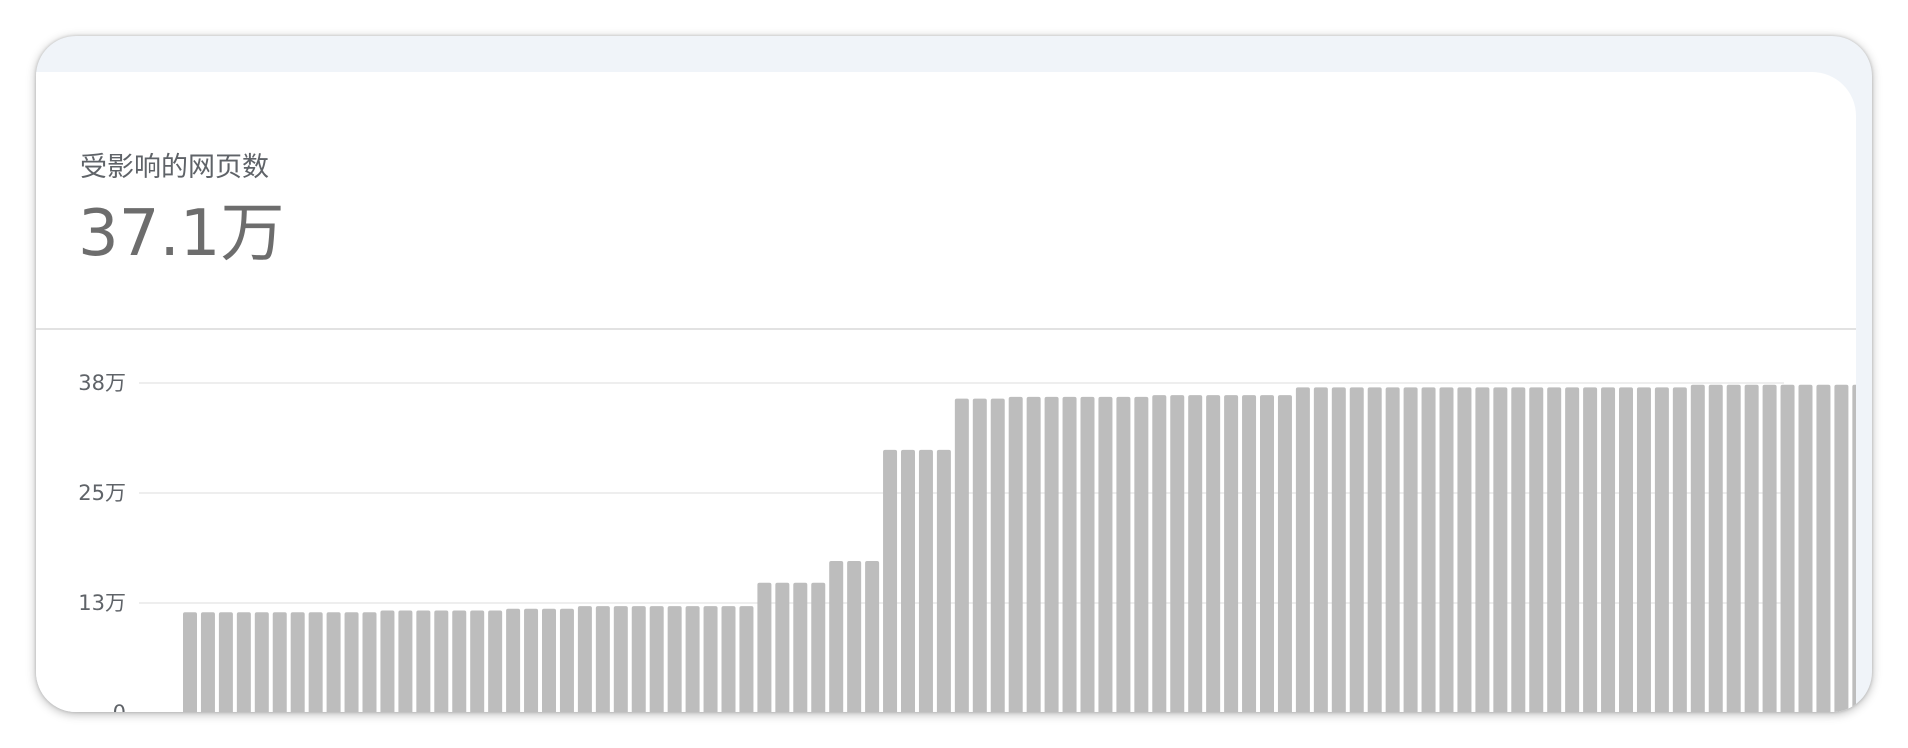 The image size is (1908, 748). I want to click on metric-value: 37.1万, so click(181, 234).